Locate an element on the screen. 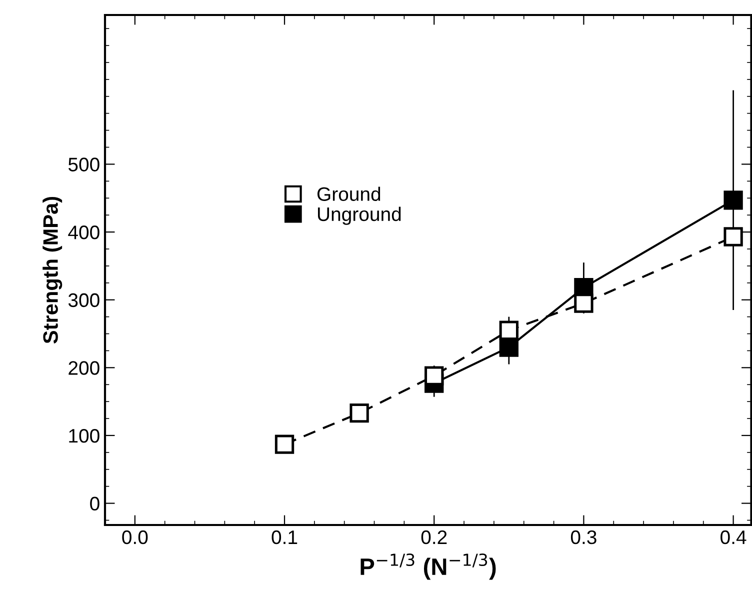  y-tick-label: 400 is located at coordinates (84, 232).